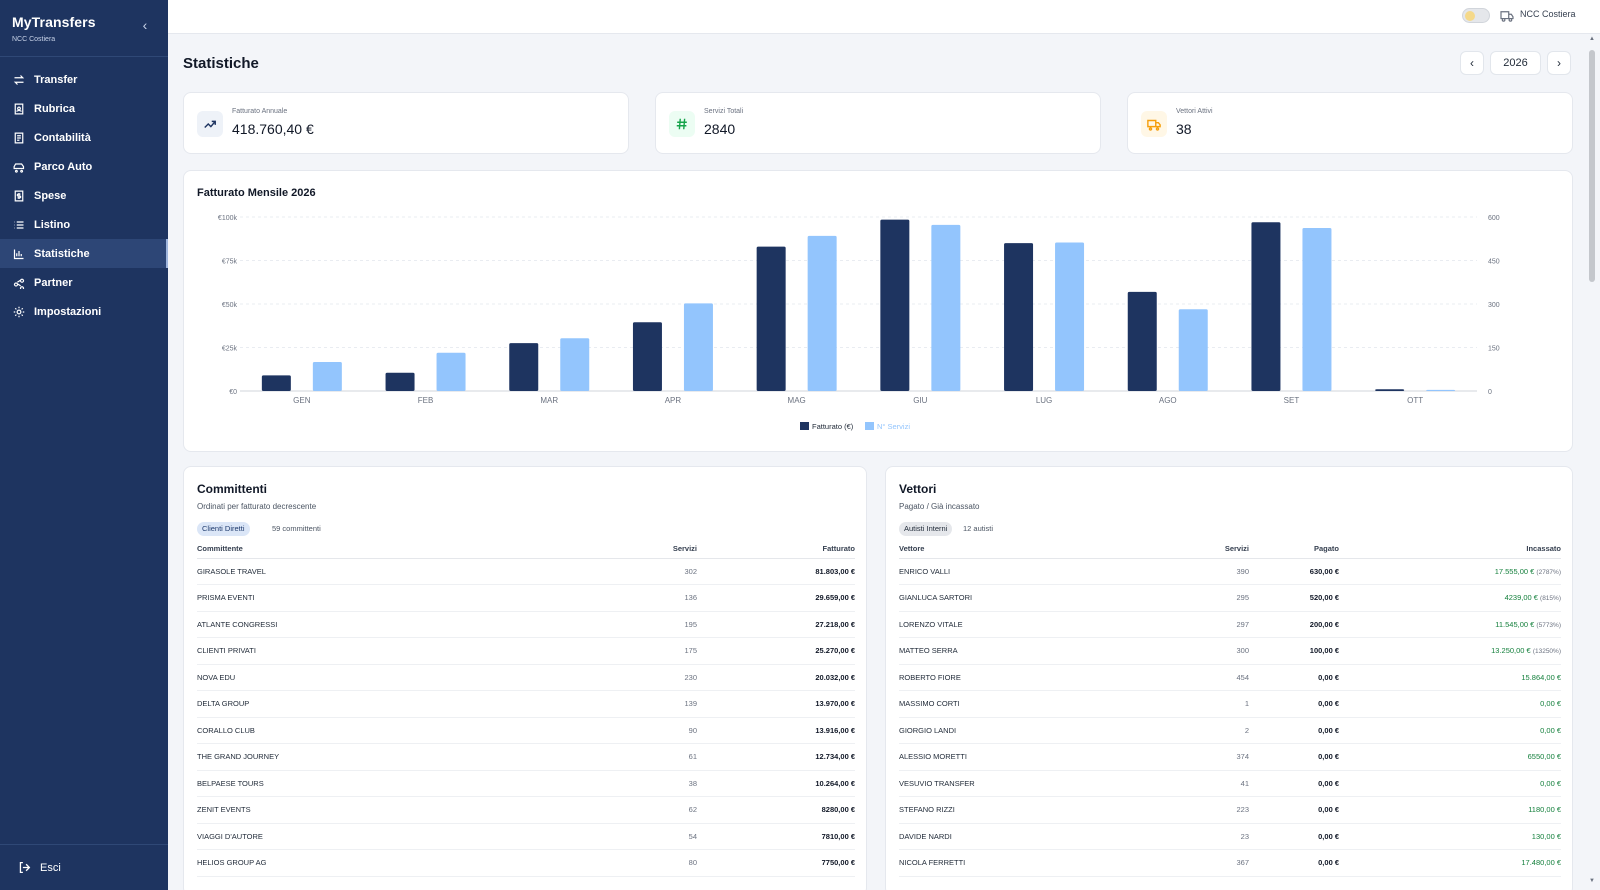 The height and width of the screenshot is (890, 1600). What do you see at coordinates (84, 311) in the screenshot?
I see `sidebar-item-impostazioni: Impostazioni` at bounding box center [84, 311].